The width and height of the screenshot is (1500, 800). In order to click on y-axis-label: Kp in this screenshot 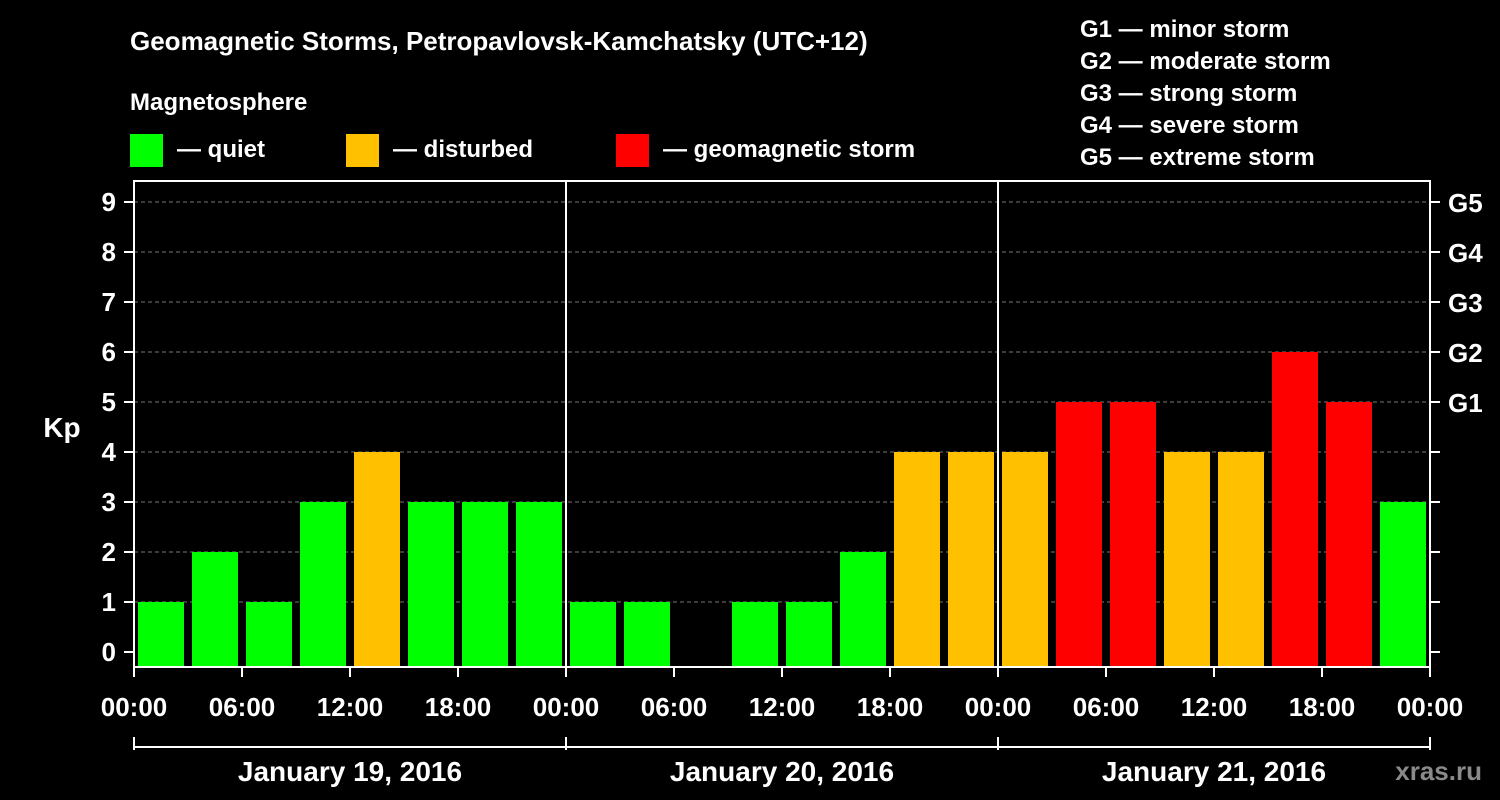, I will do `click(61, 427)`.